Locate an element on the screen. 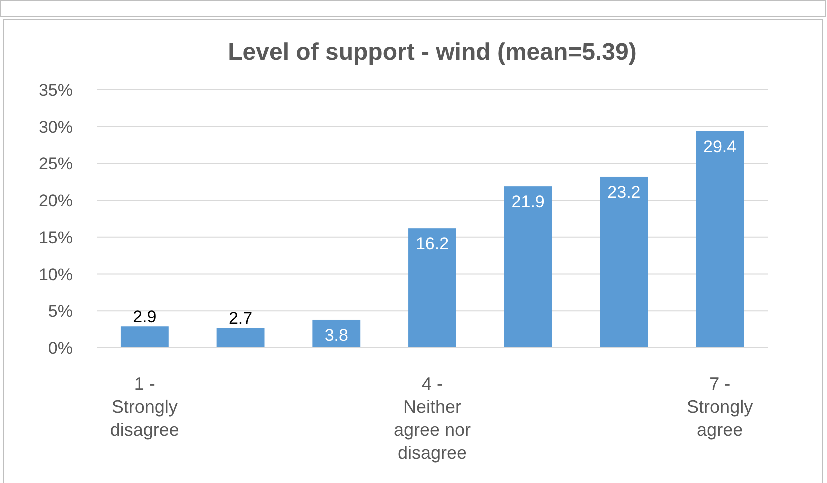 Image resolution: width=827 pixels, height=483 pixels. data-label: 23.2 is located at coordinates (624, 192).